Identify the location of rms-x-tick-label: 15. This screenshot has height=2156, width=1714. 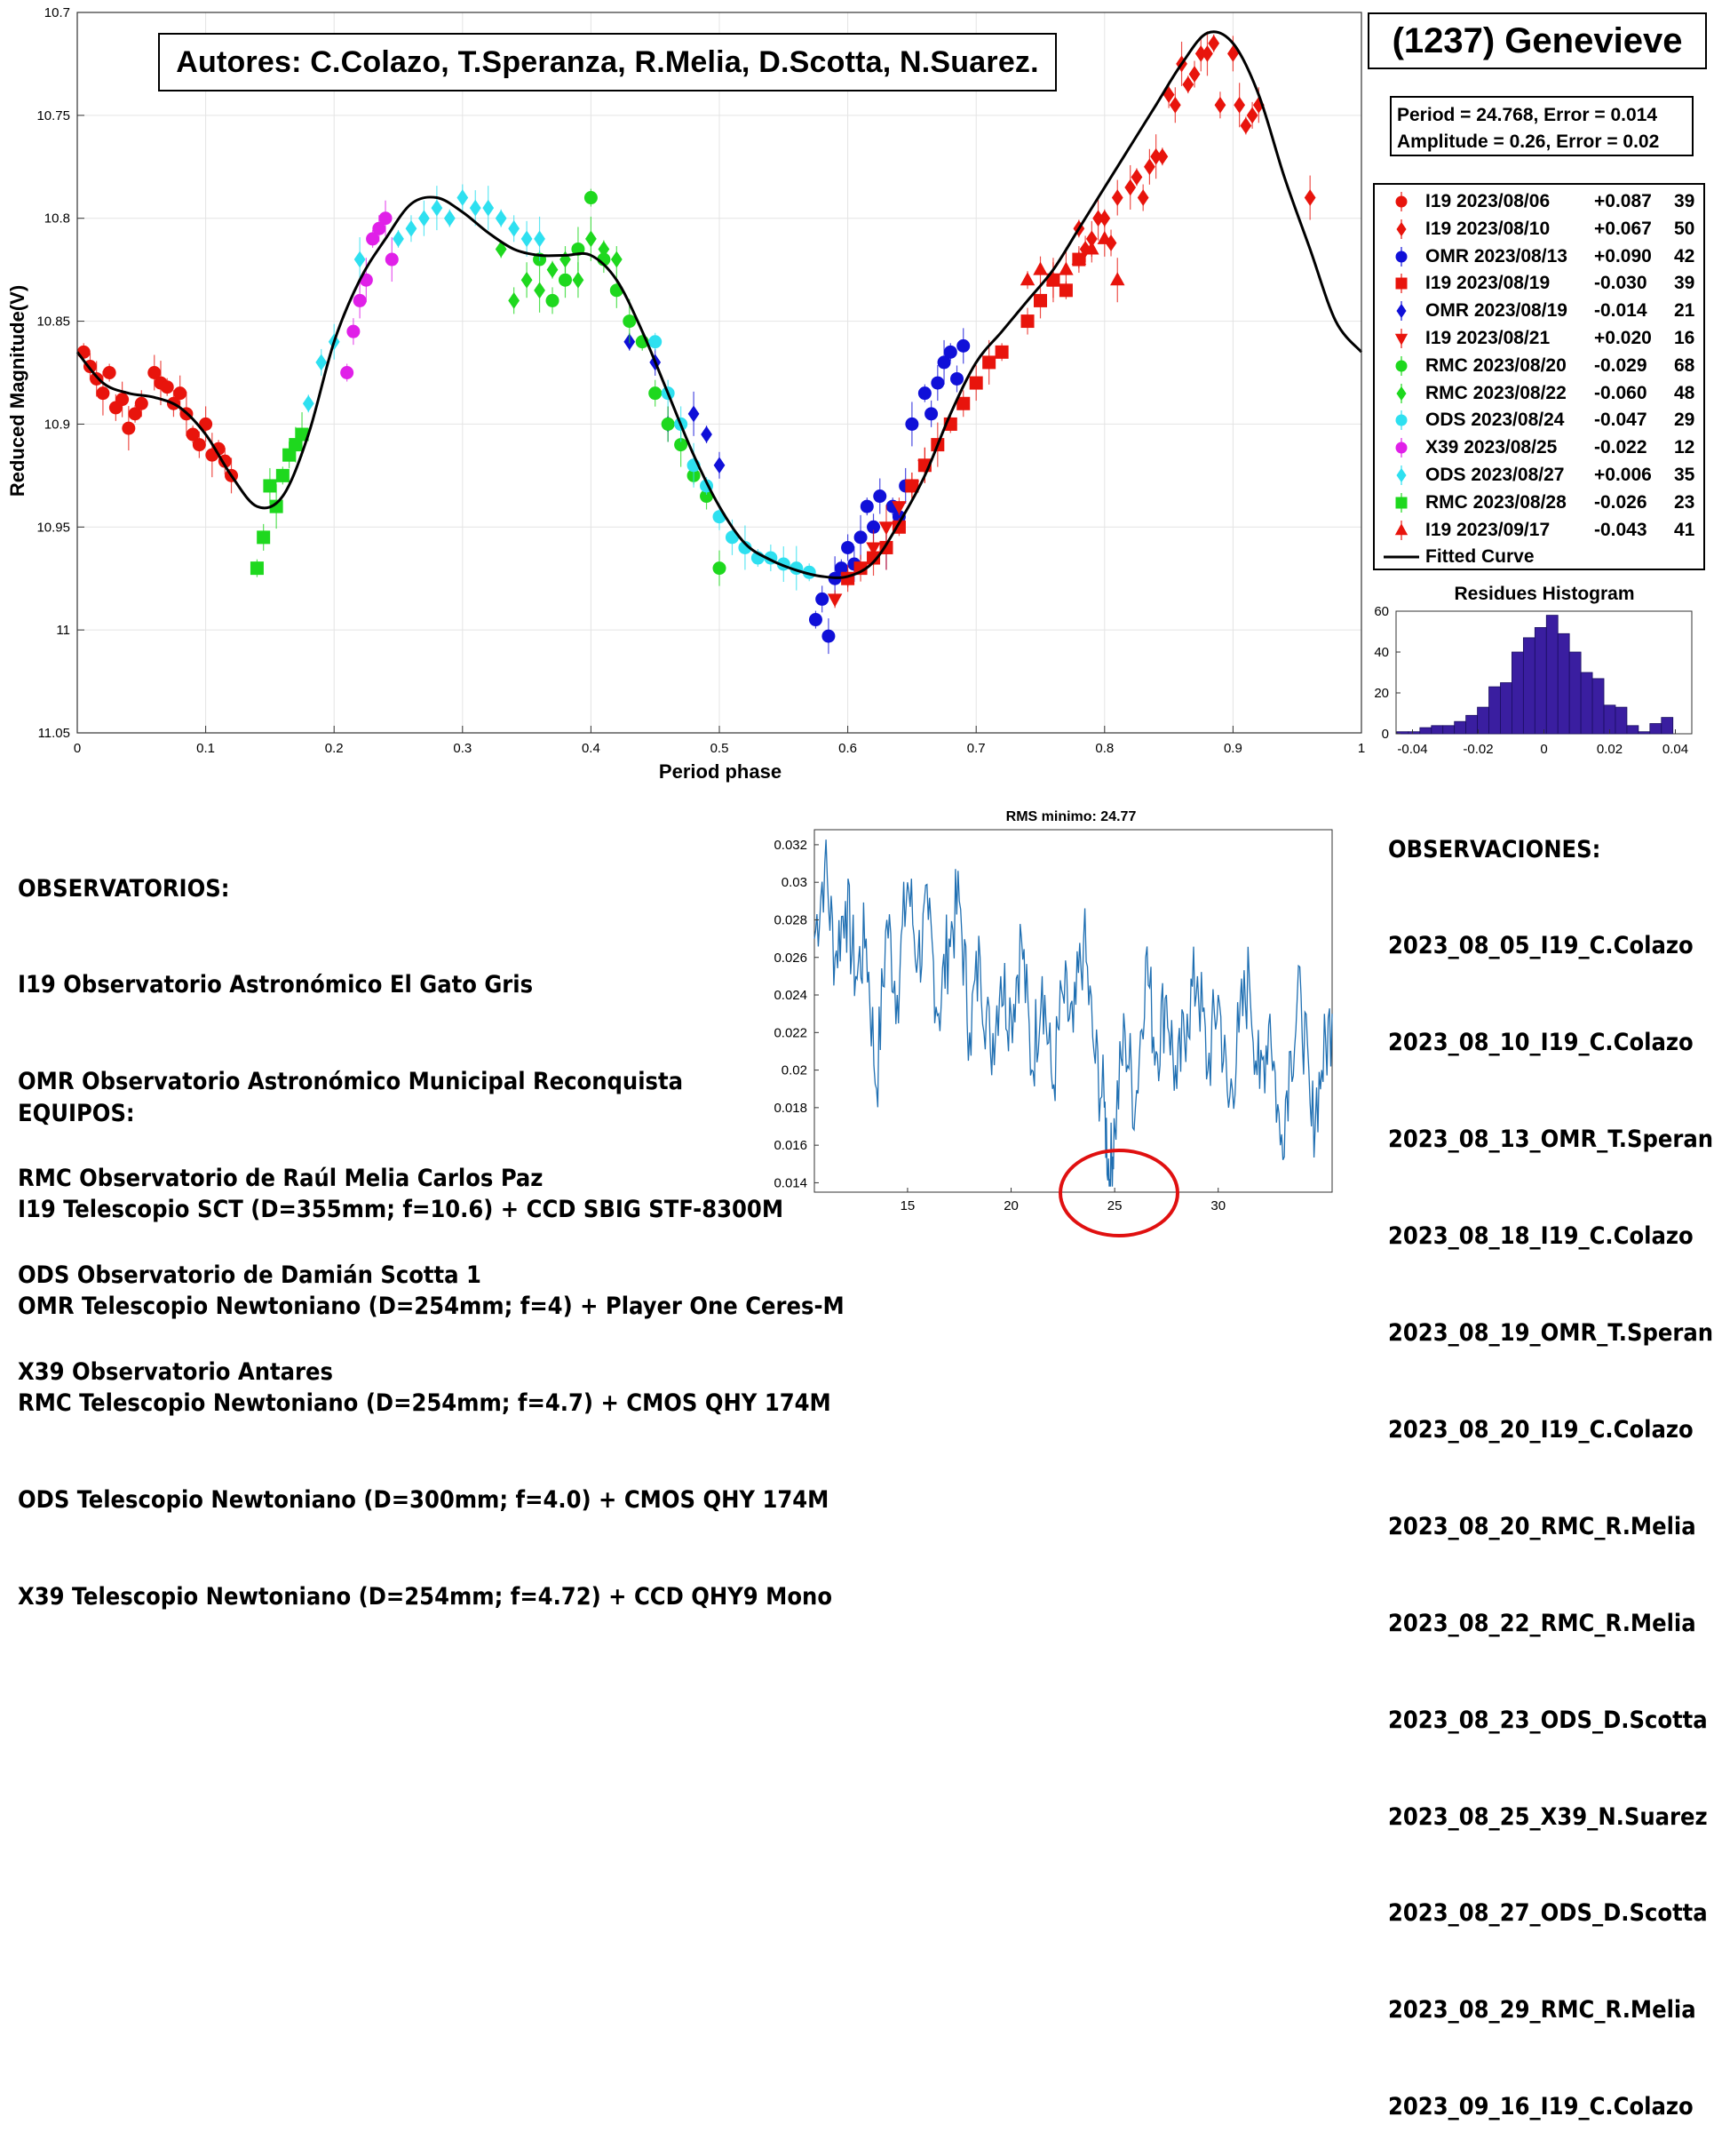
(909, 1205).